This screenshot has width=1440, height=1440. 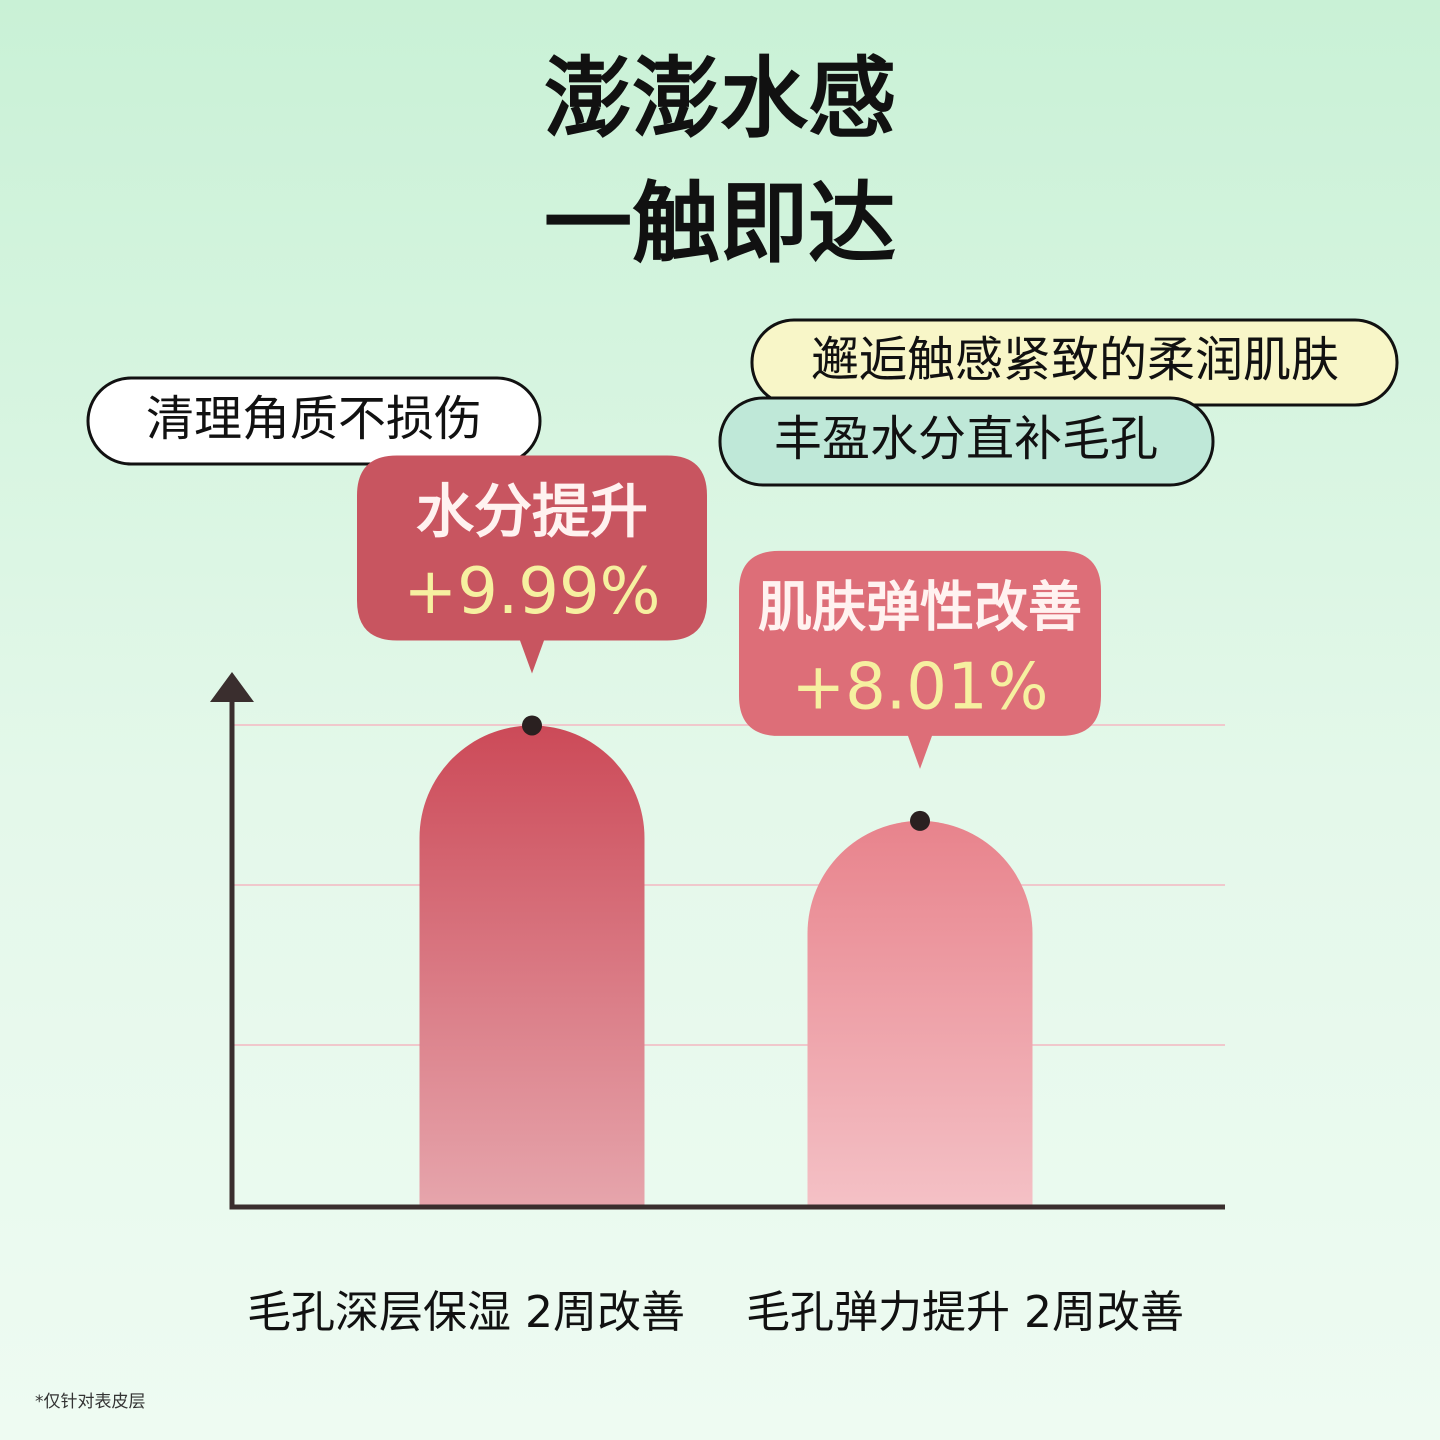 What do you see at coordinates (232, 687) in the screenshot?
I see `axis-arrow` at bounding box center [232, 687].